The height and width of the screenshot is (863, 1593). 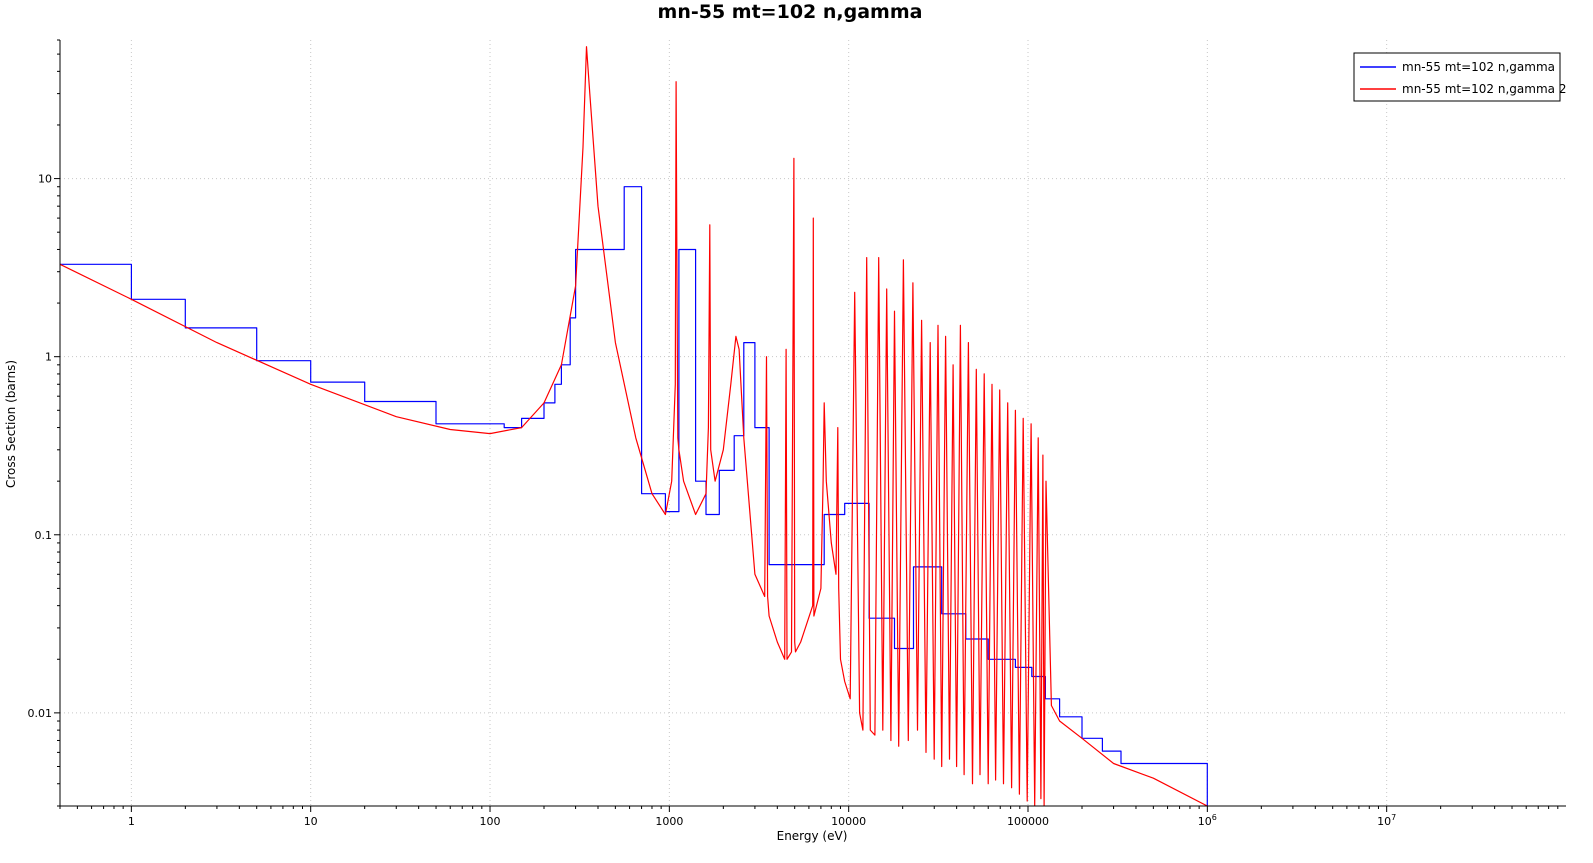 I want to click on x-tick-label: 1, so click(x=131, y=821).